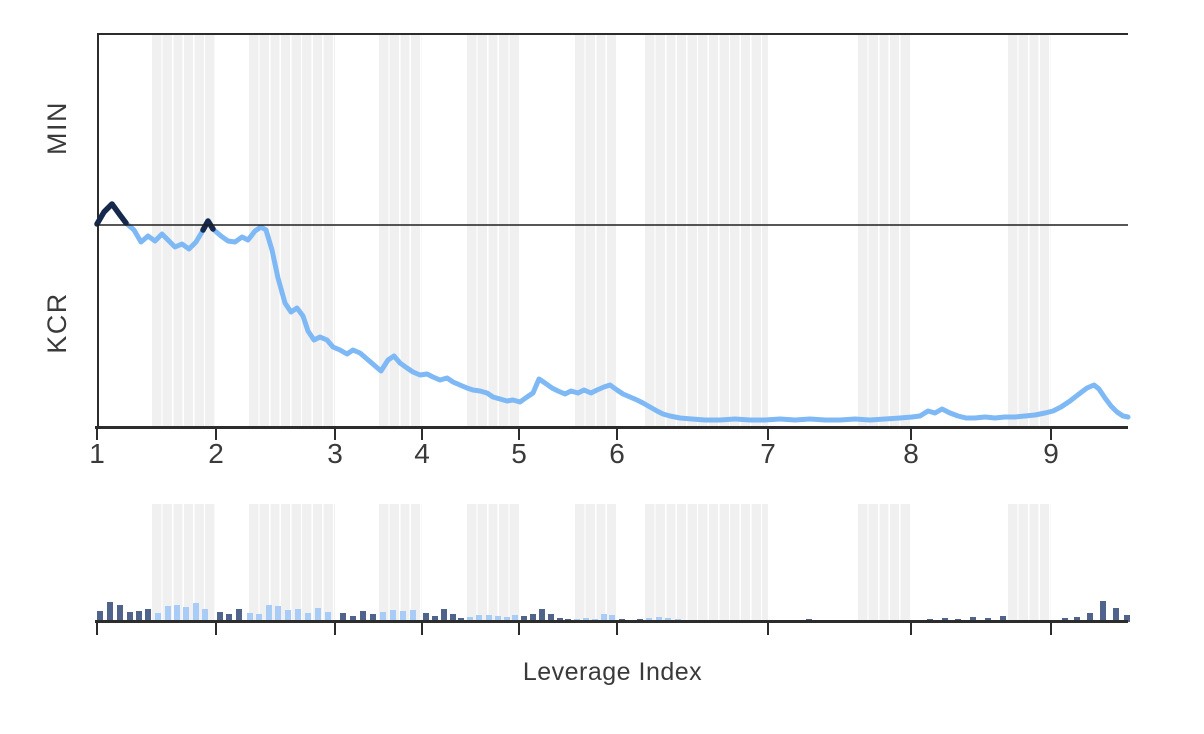 This screenshot has width=1204, height=734. What do you see at coordinates (98, 230) in the screenshot?
I see `top-panel-left-border` at bounding box center [98, 230].